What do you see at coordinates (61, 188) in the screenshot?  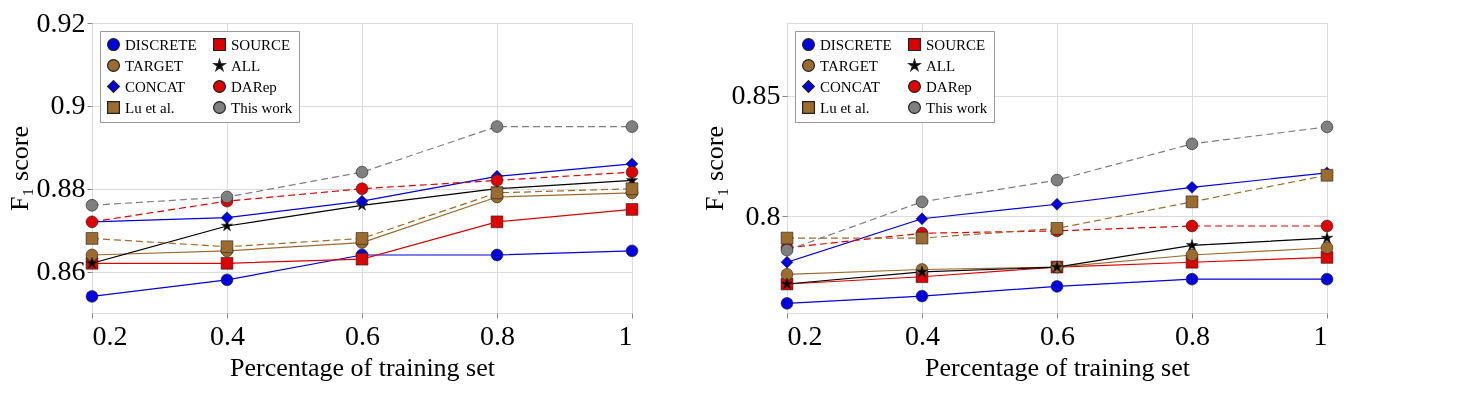 I see `y-tick-label: 0.88` at bounding box center [61, 188].